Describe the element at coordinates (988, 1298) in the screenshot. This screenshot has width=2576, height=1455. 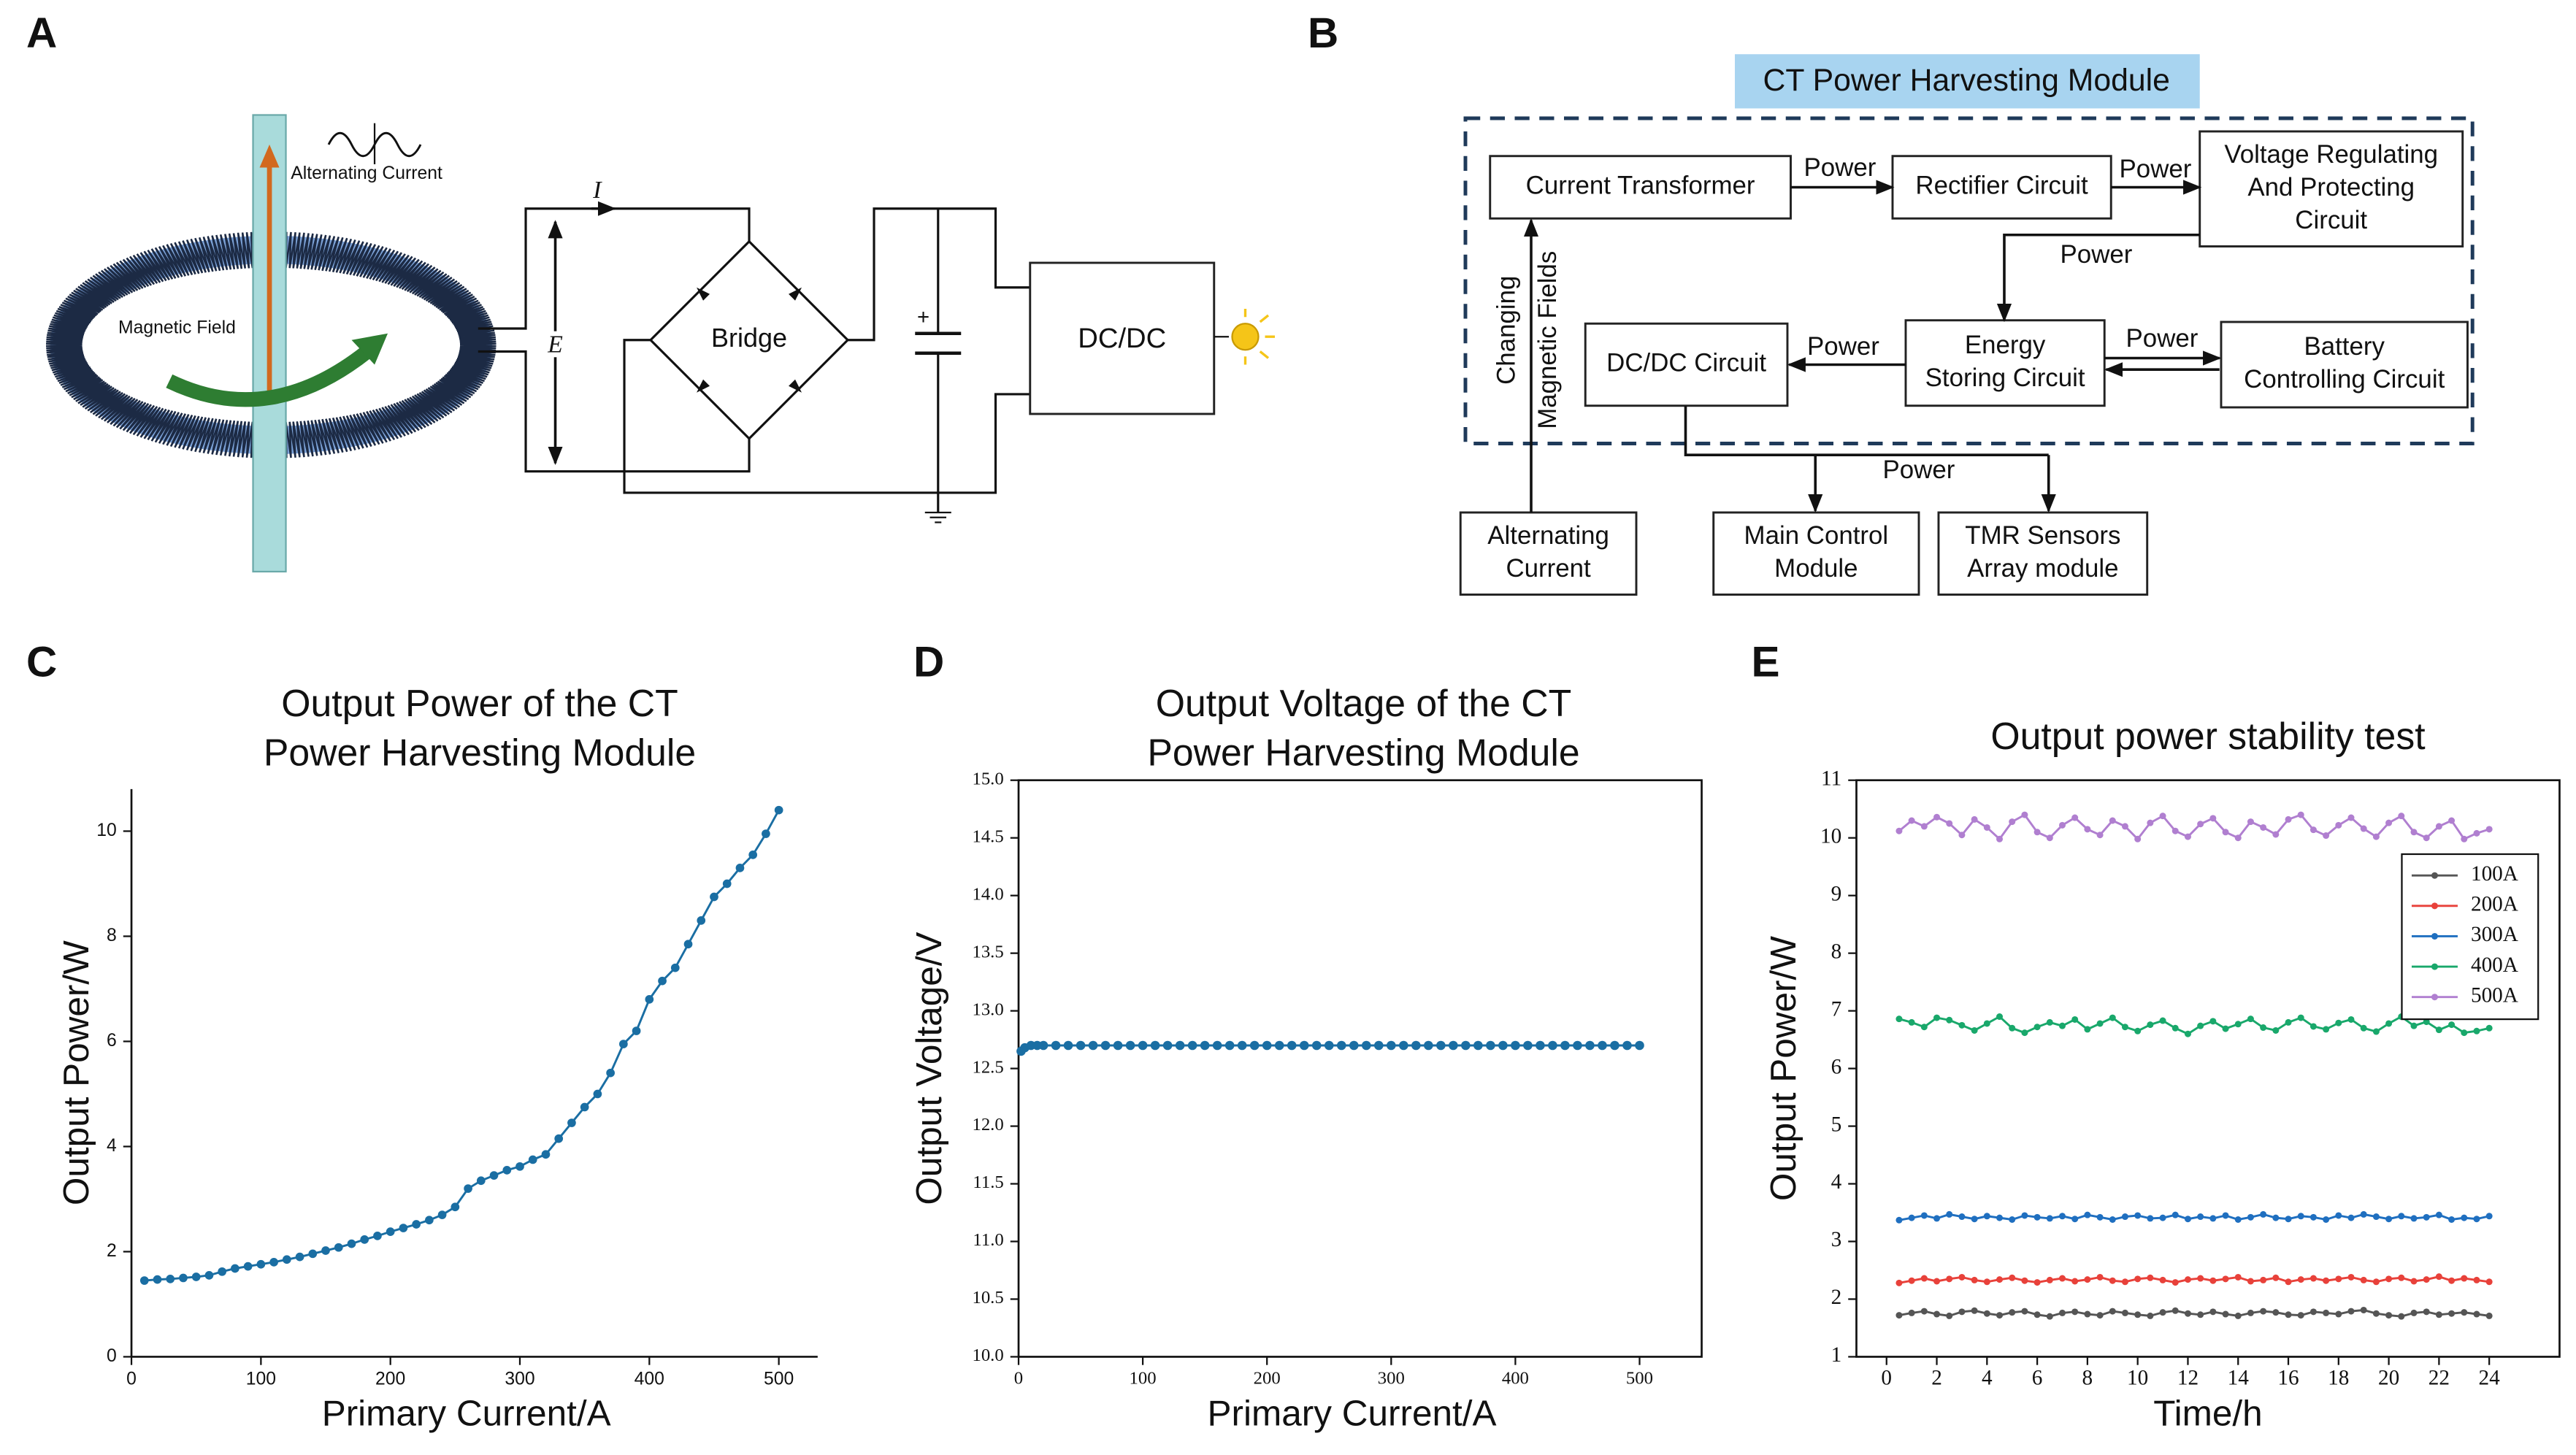
I see `y-tick-label: 10.5` at that location.